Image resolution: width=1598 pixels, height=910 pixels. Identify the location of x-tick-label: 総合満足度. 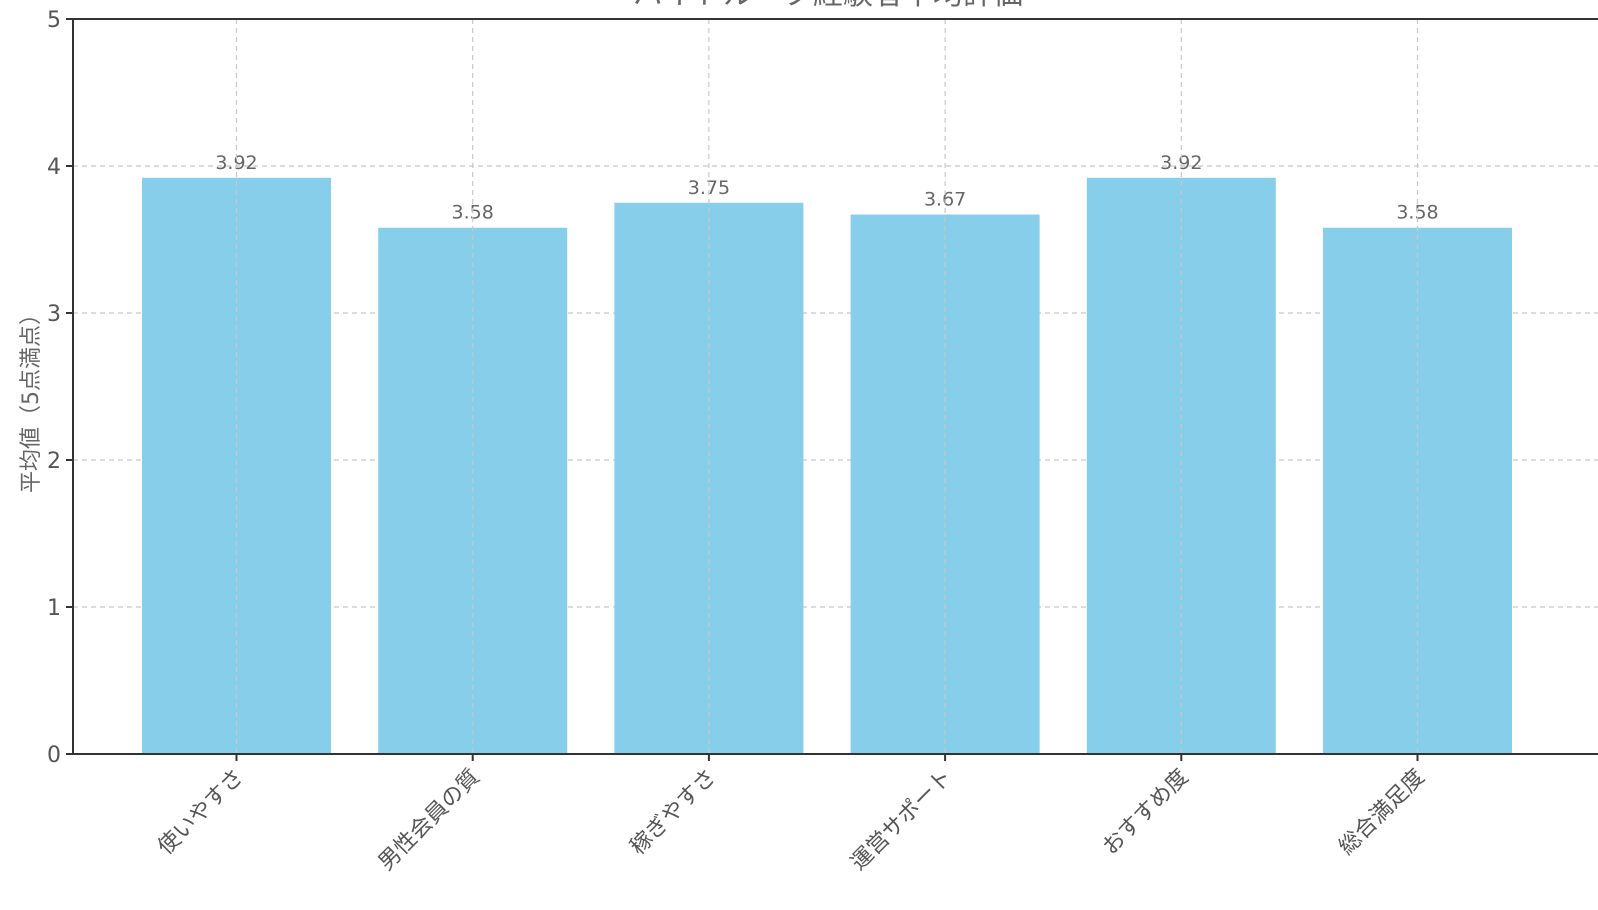
(1381, 812).